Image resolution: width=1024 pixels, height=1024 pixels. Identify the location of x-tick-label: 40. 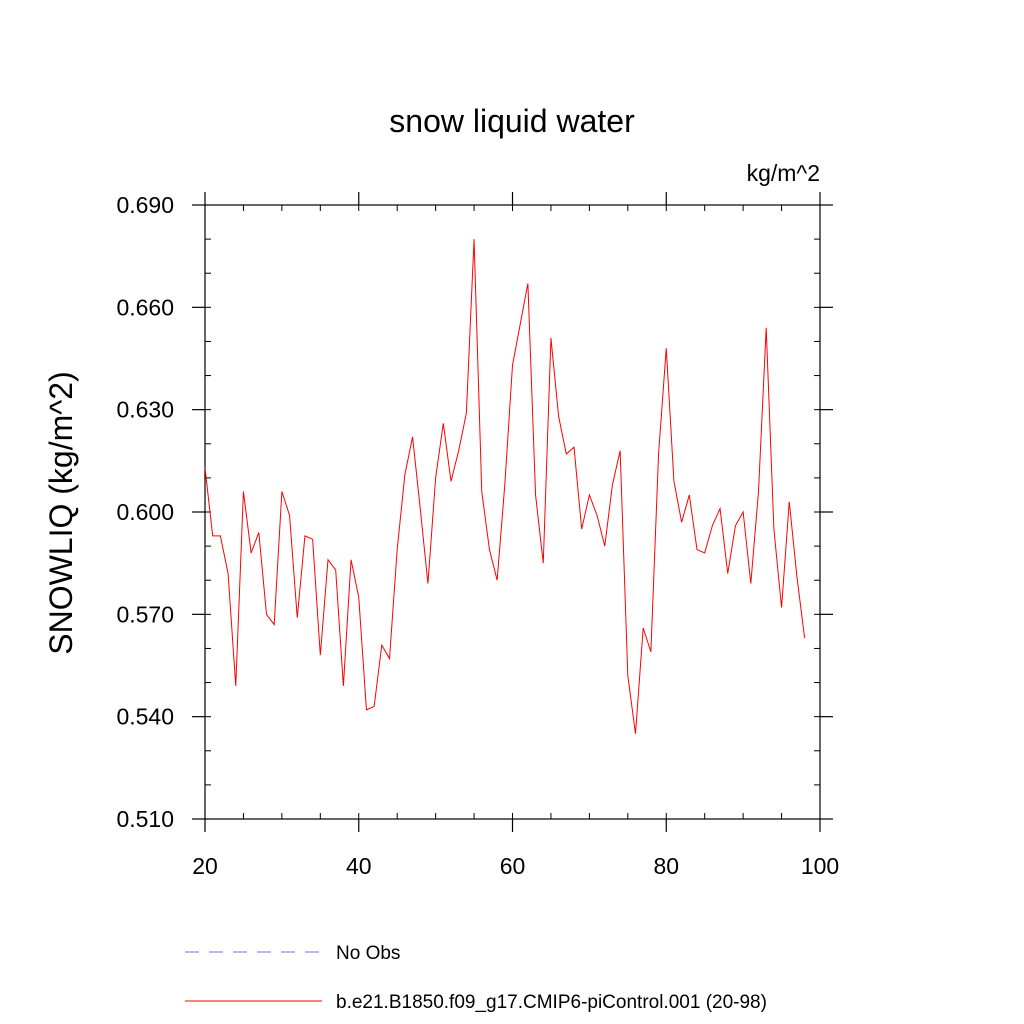
(359, 866).